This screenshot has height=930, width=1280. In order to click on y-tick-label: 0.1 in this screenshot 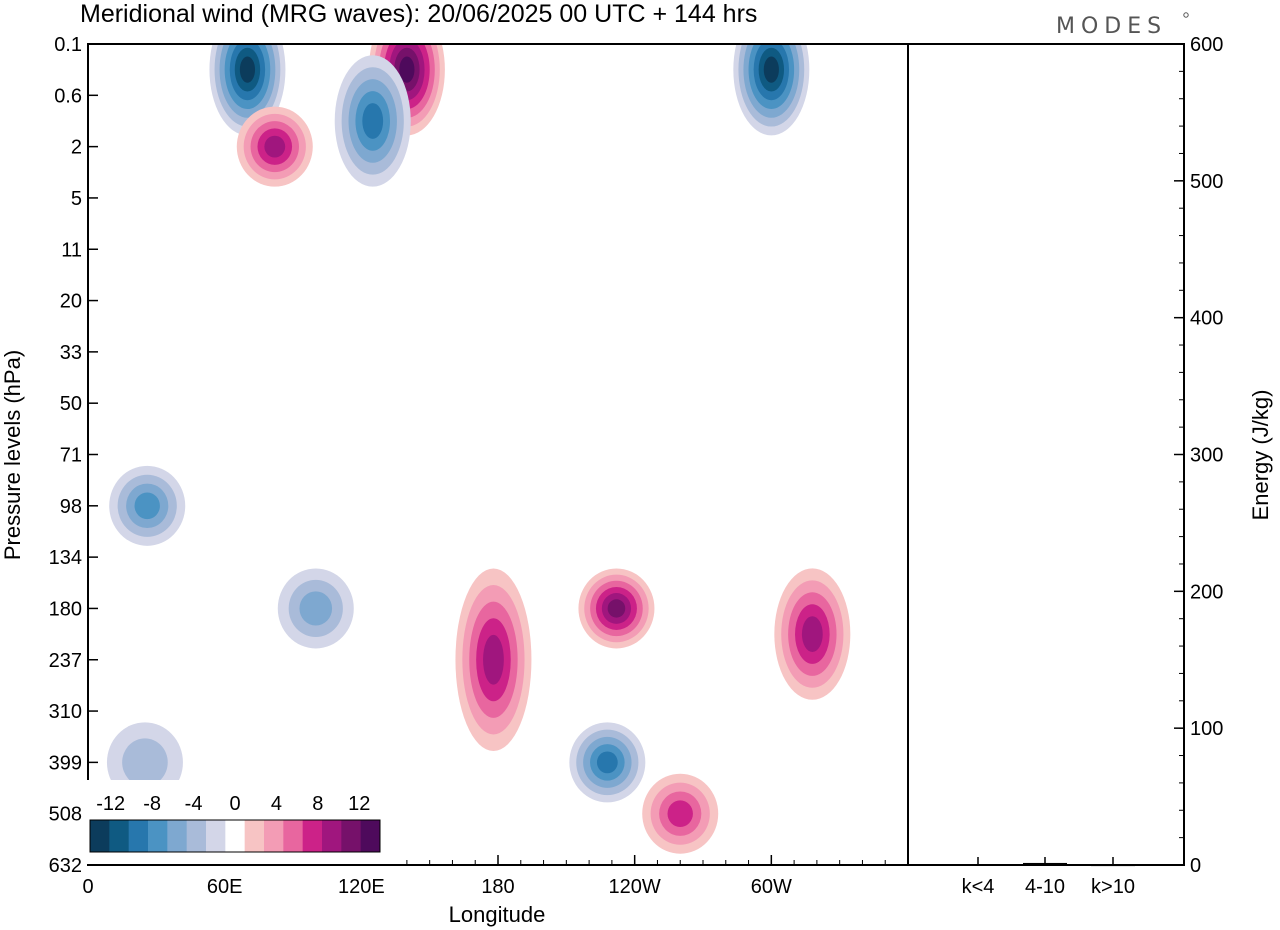, I will do `click(68, 45)`.